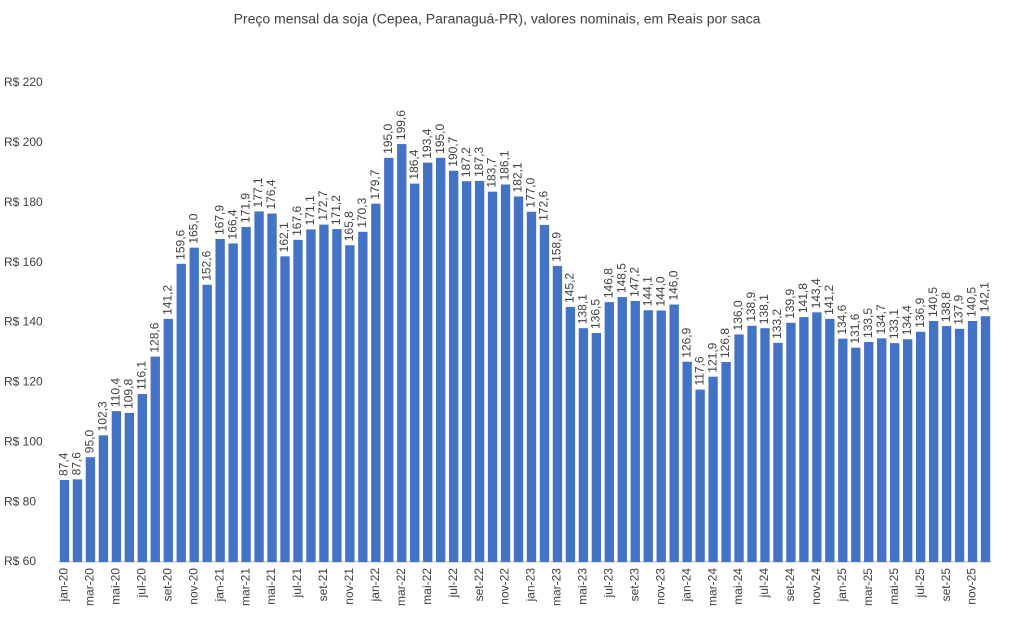 Image resolution: width=1011 pixels, height=629 pixels. I want to click on x-tick-label: nov-24, so click(816, 586).